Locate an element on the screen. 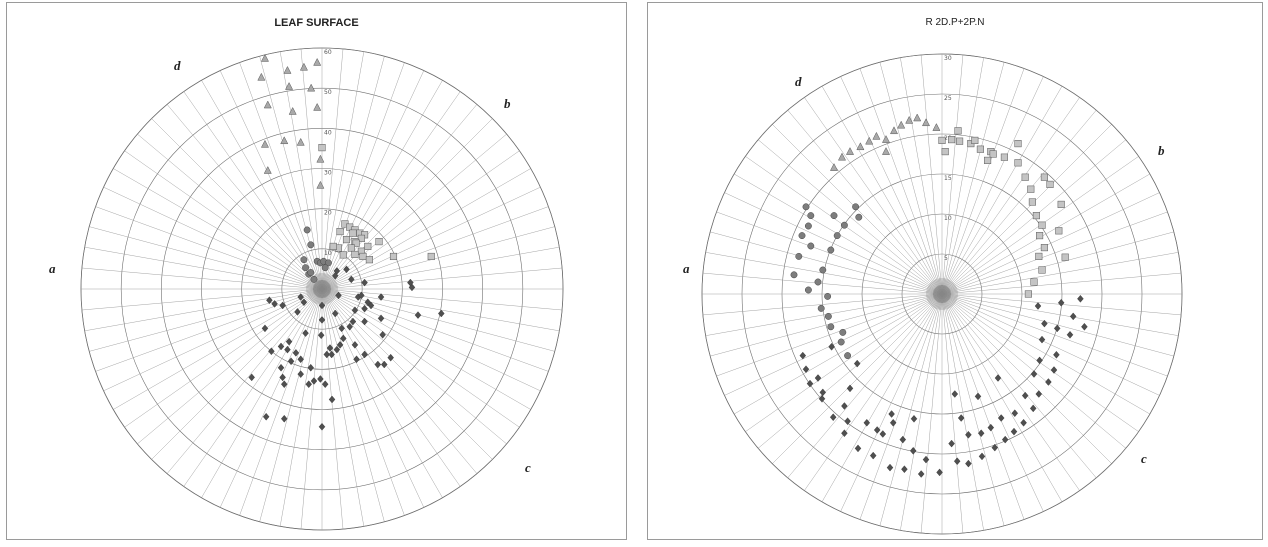  tick-label: 25 is located at coordinates (948, 98).